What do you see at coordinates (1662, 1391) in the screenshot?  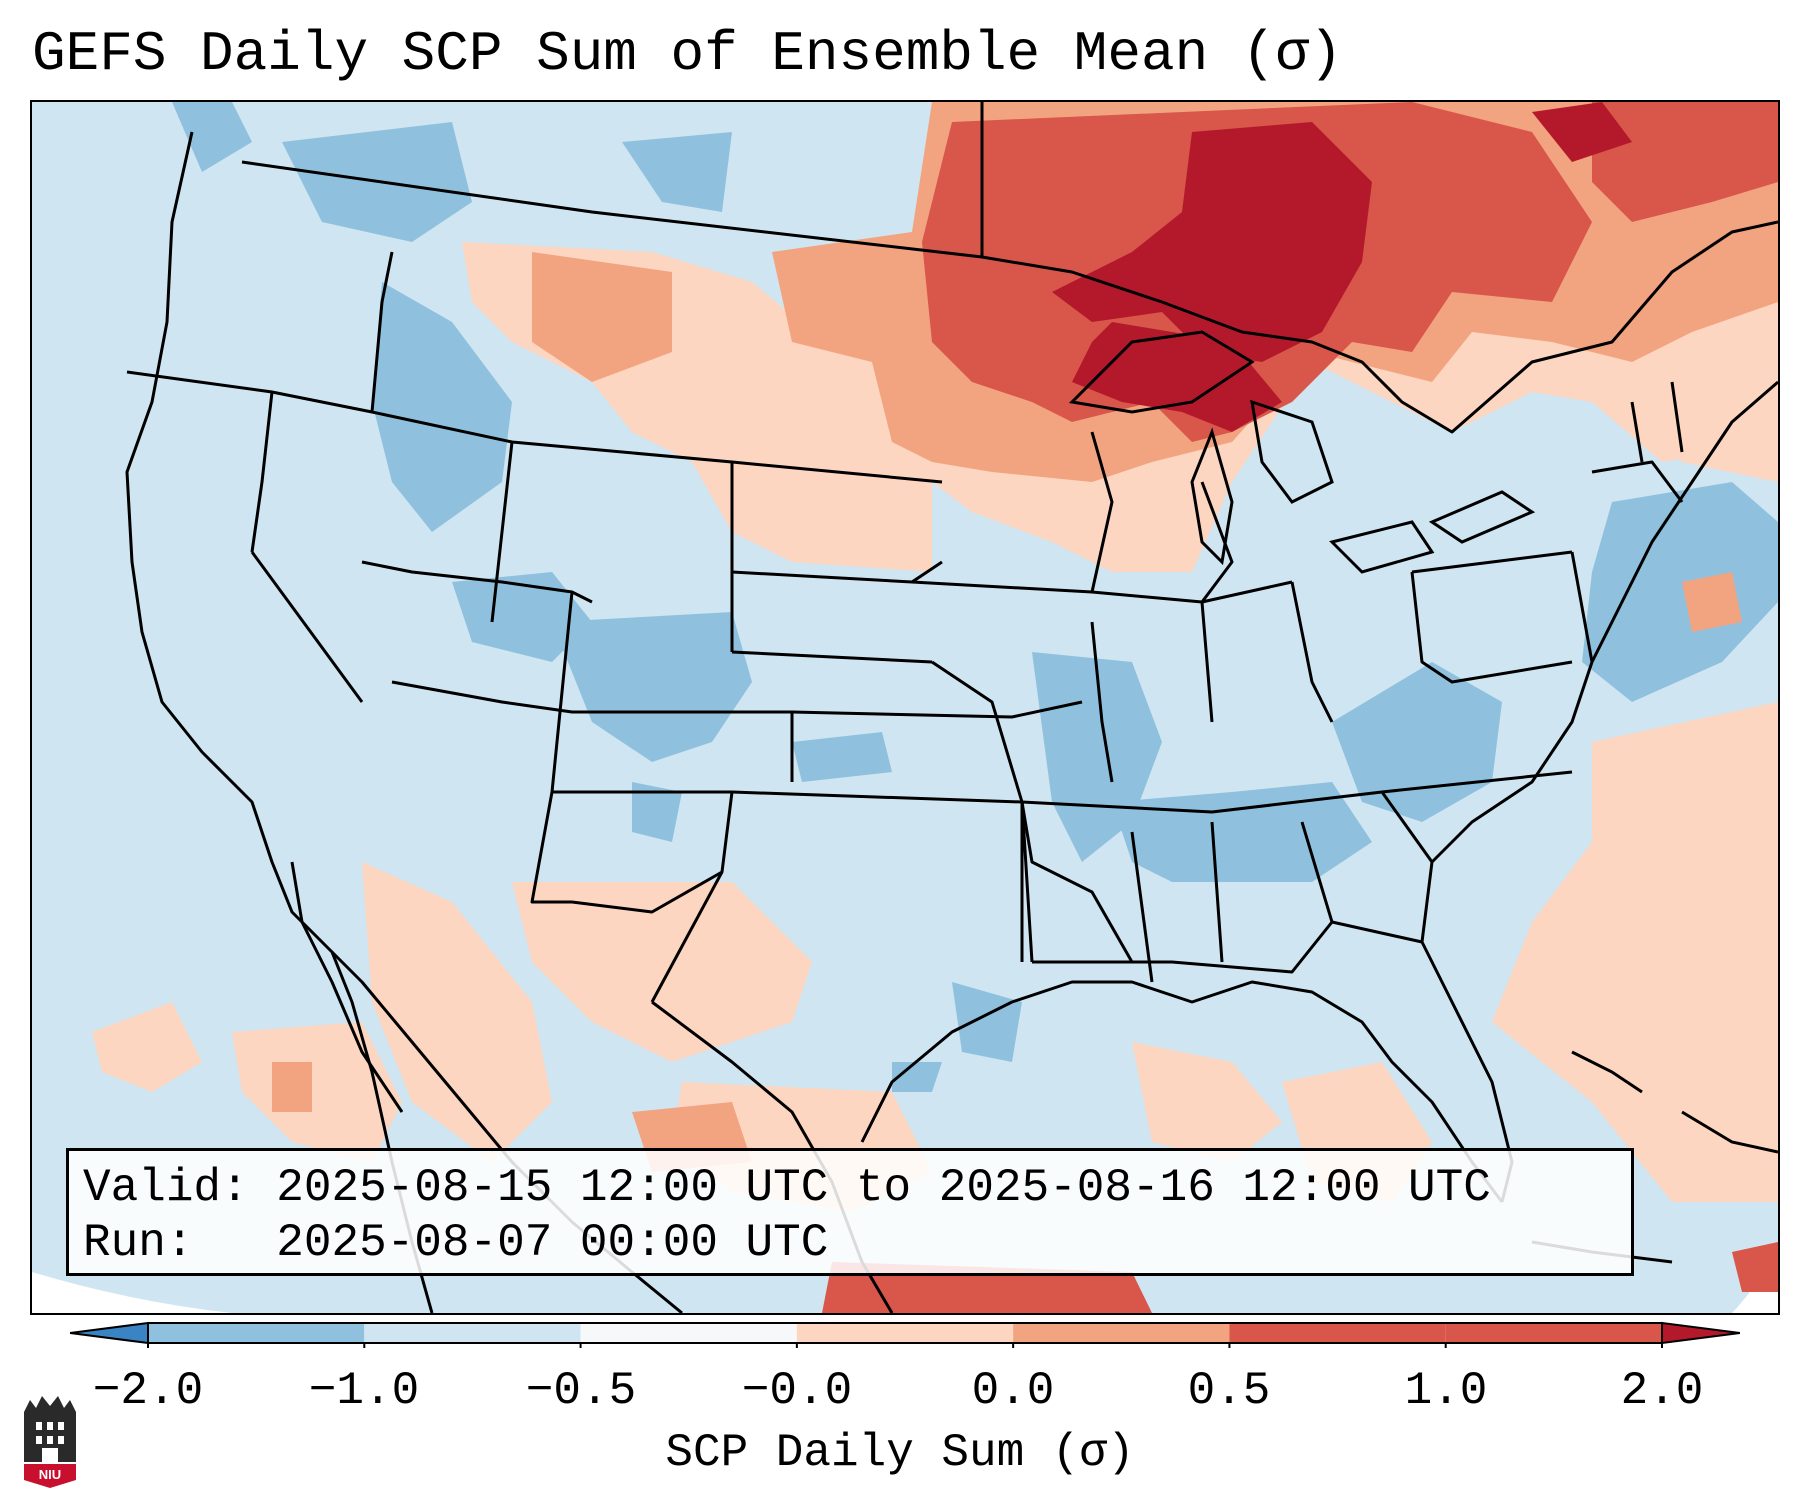 I see `colorbar-tick-label: 2.0` at bounding box center [1662, 1391].